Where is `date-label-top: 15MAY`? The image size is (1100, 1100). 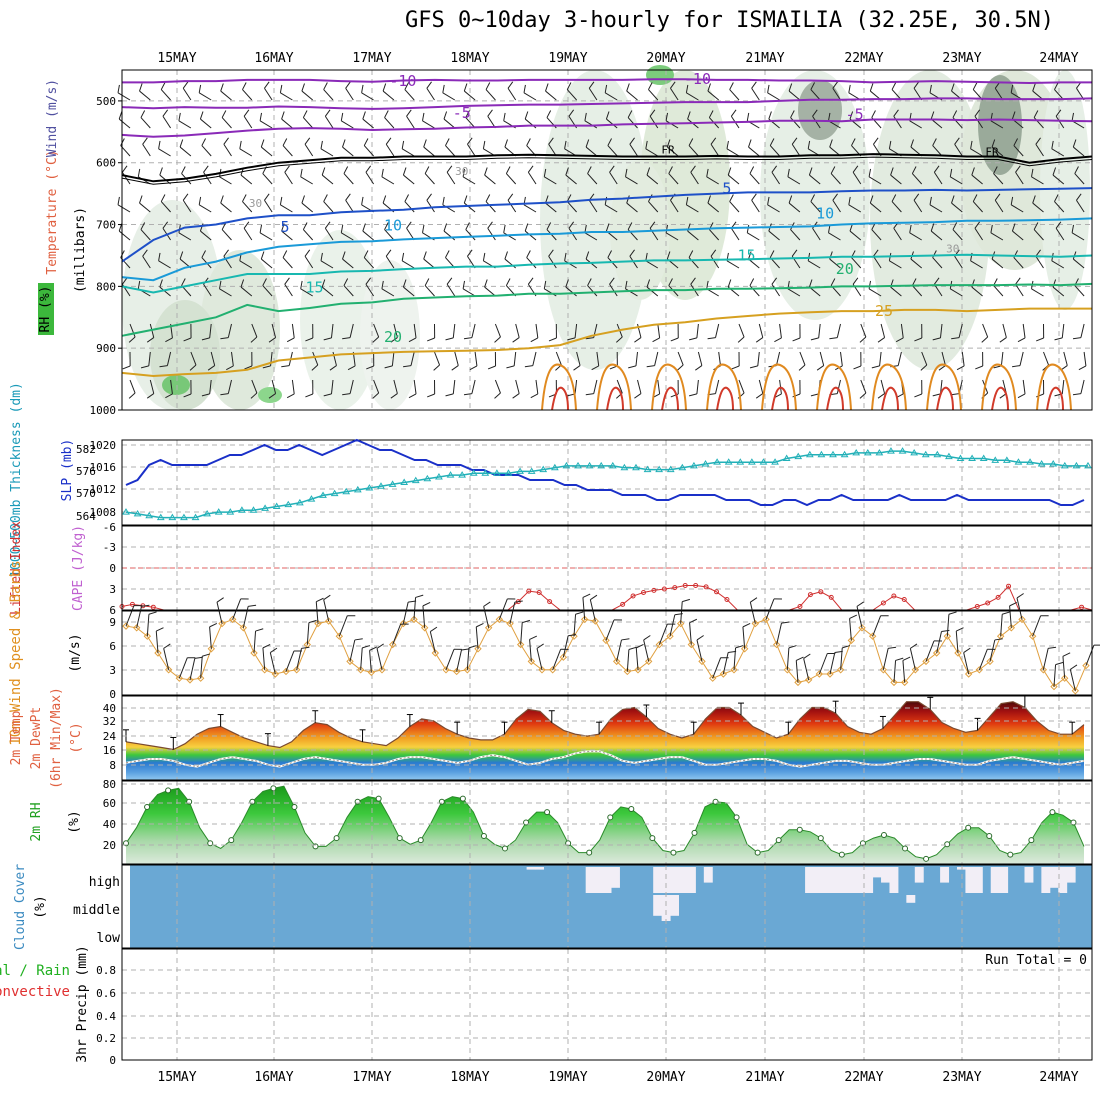
date-label-top: 15MAY is located at coordinates (176, 58).